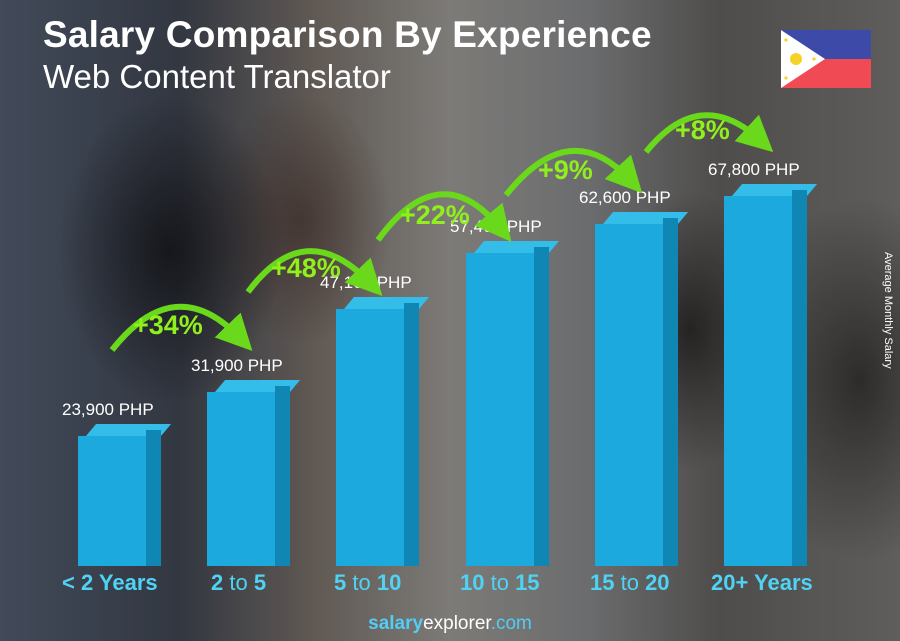 The image size is (900, 641). Describe the element at coordinates (565, 170) in the screenshot. I see `increase-label: +9%` at that location.